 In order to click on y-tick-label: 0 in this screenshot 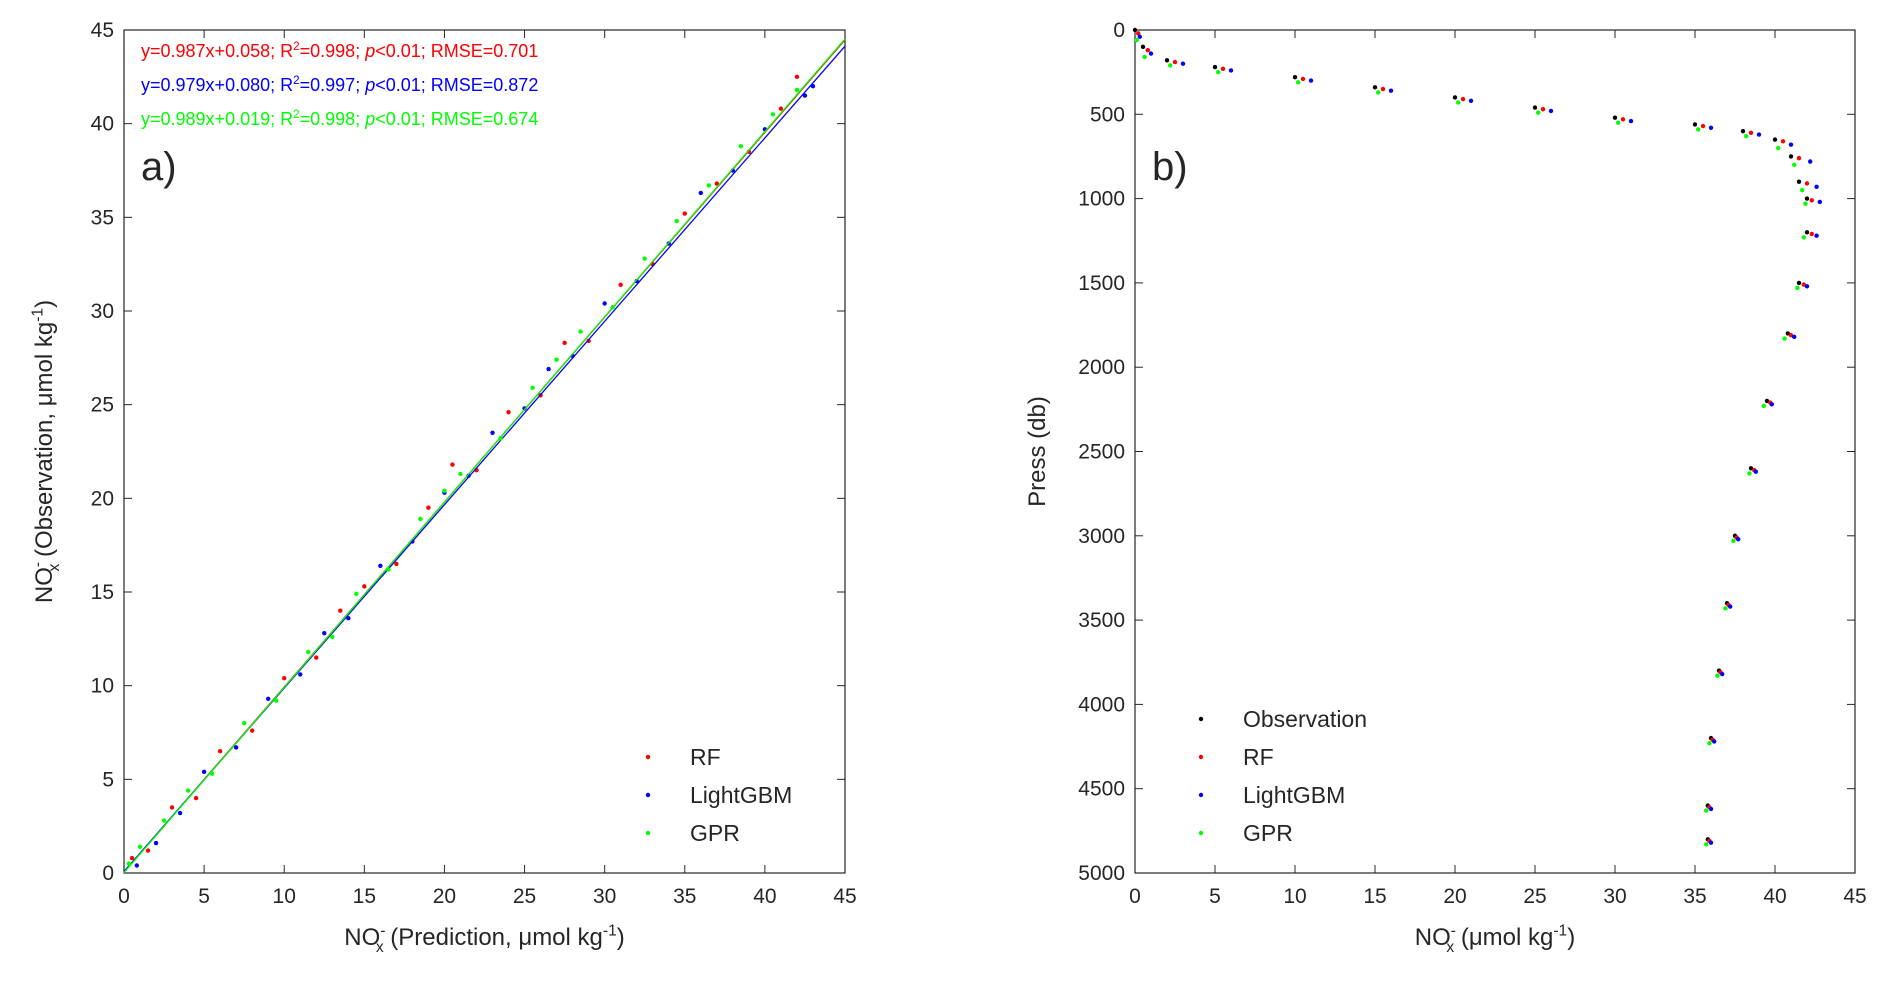, I will do `click(108, 873)`.